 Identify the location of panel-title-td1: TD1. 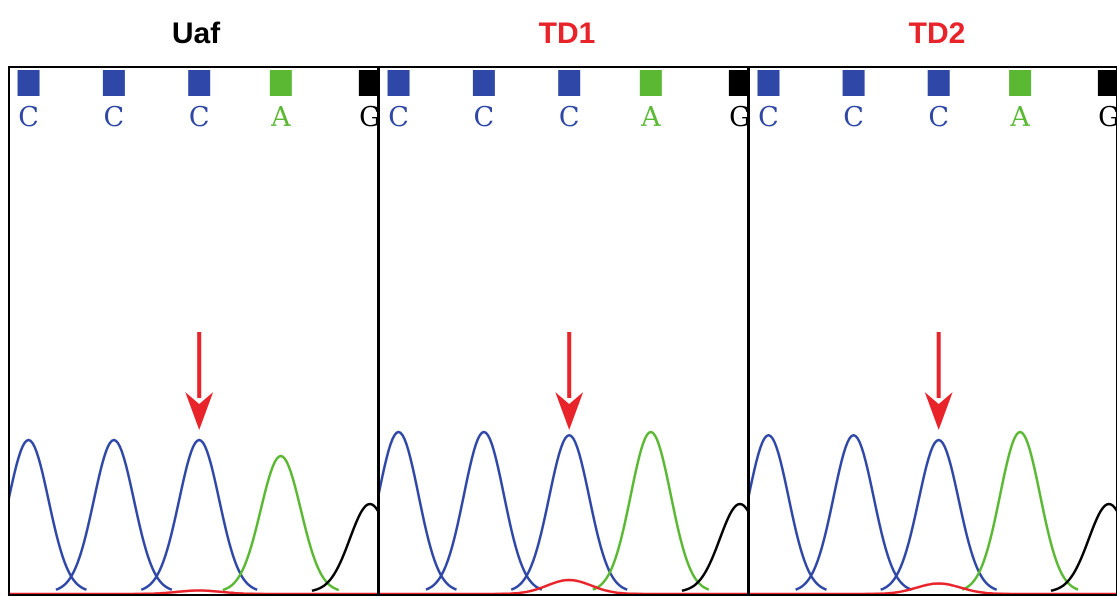
(567, 33).